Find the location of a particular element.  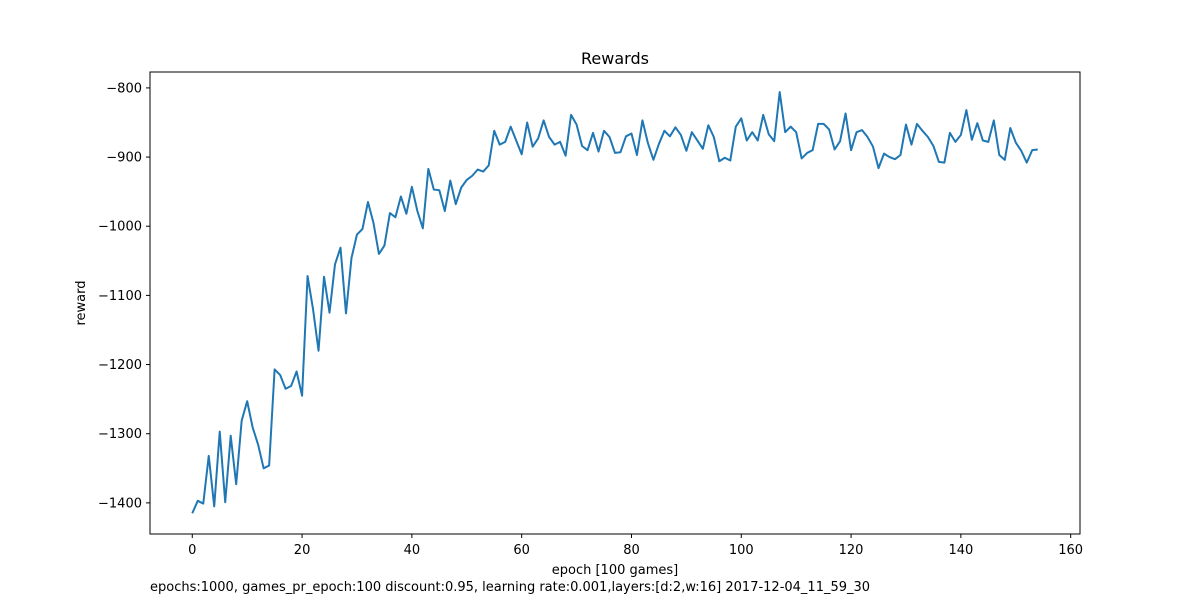

y-axis-label: reward is located at coordinates (81, 302).